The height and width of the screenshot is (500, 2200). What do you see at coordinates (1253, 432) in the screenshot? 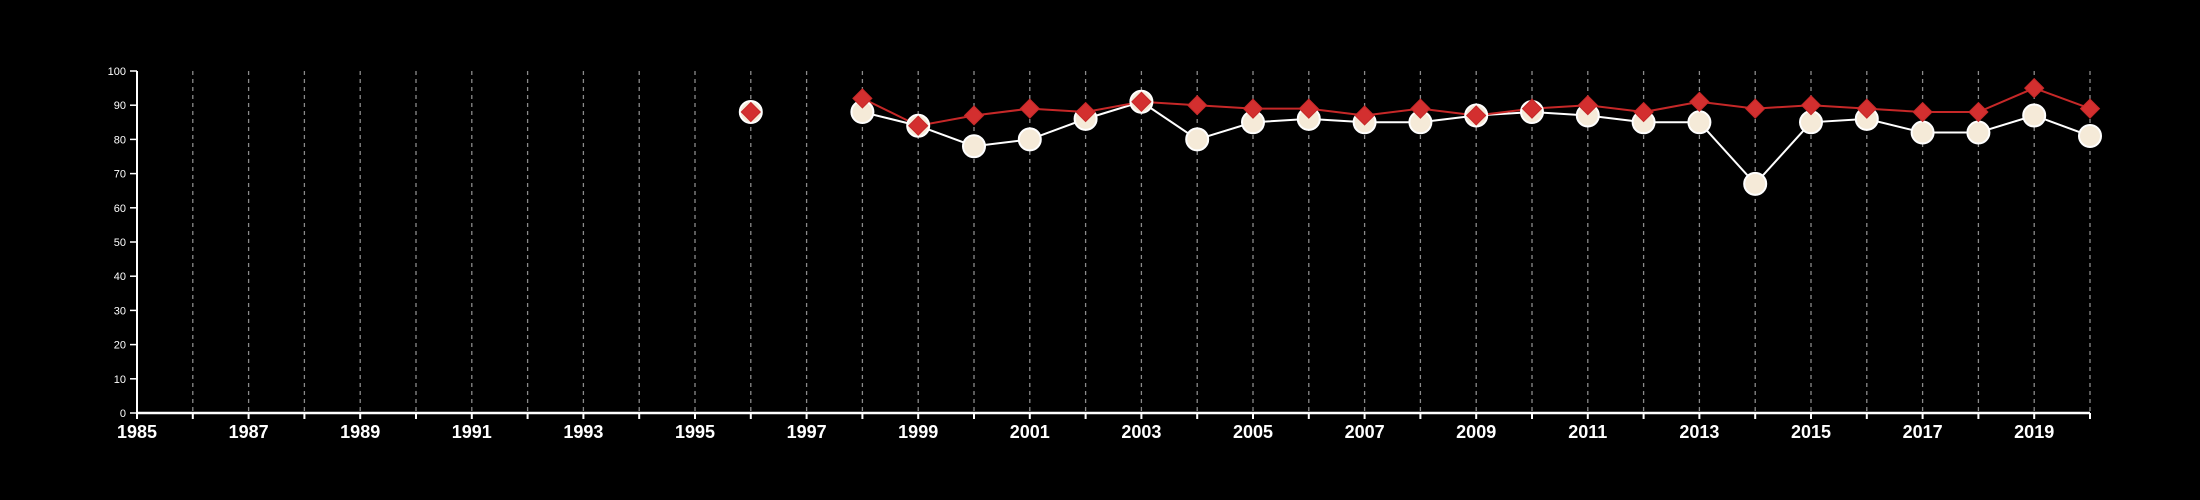
I see `x-tick-label: 2005` at bounding box center [1253, 432].